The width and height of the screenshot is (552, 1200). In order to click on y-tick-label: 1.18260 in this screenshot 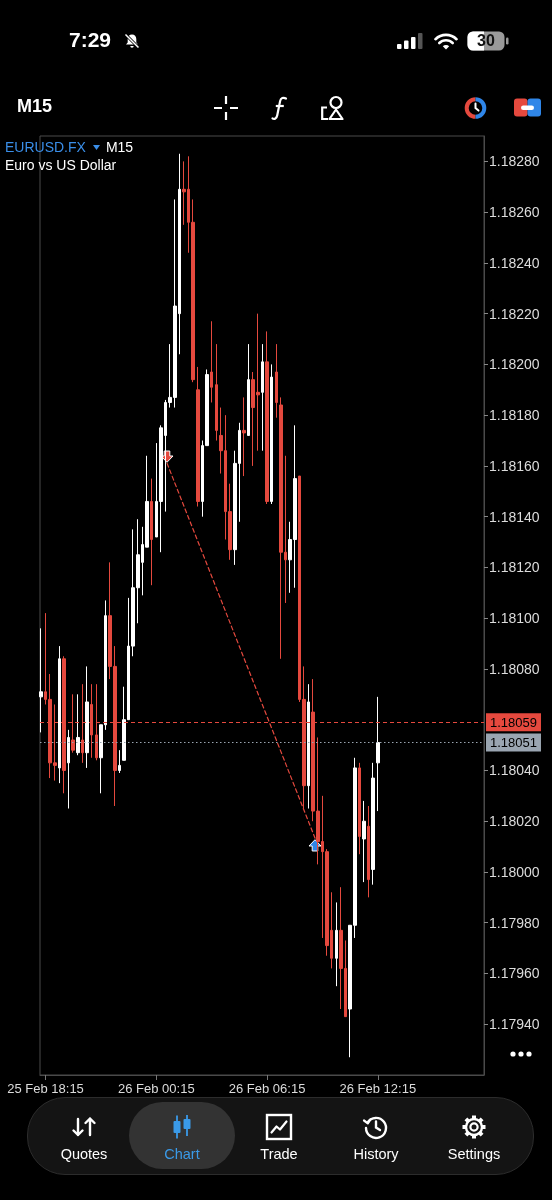, I will do `click(514, 212)`.